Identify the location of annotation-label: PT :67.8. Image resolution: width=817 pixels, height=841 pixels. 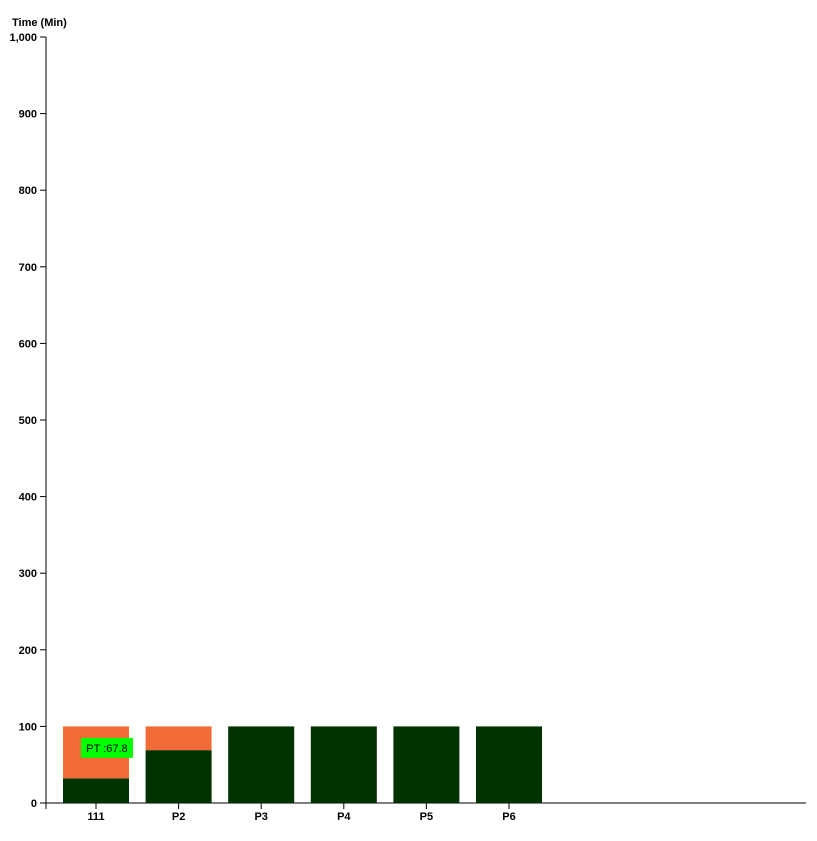
(106, 749).